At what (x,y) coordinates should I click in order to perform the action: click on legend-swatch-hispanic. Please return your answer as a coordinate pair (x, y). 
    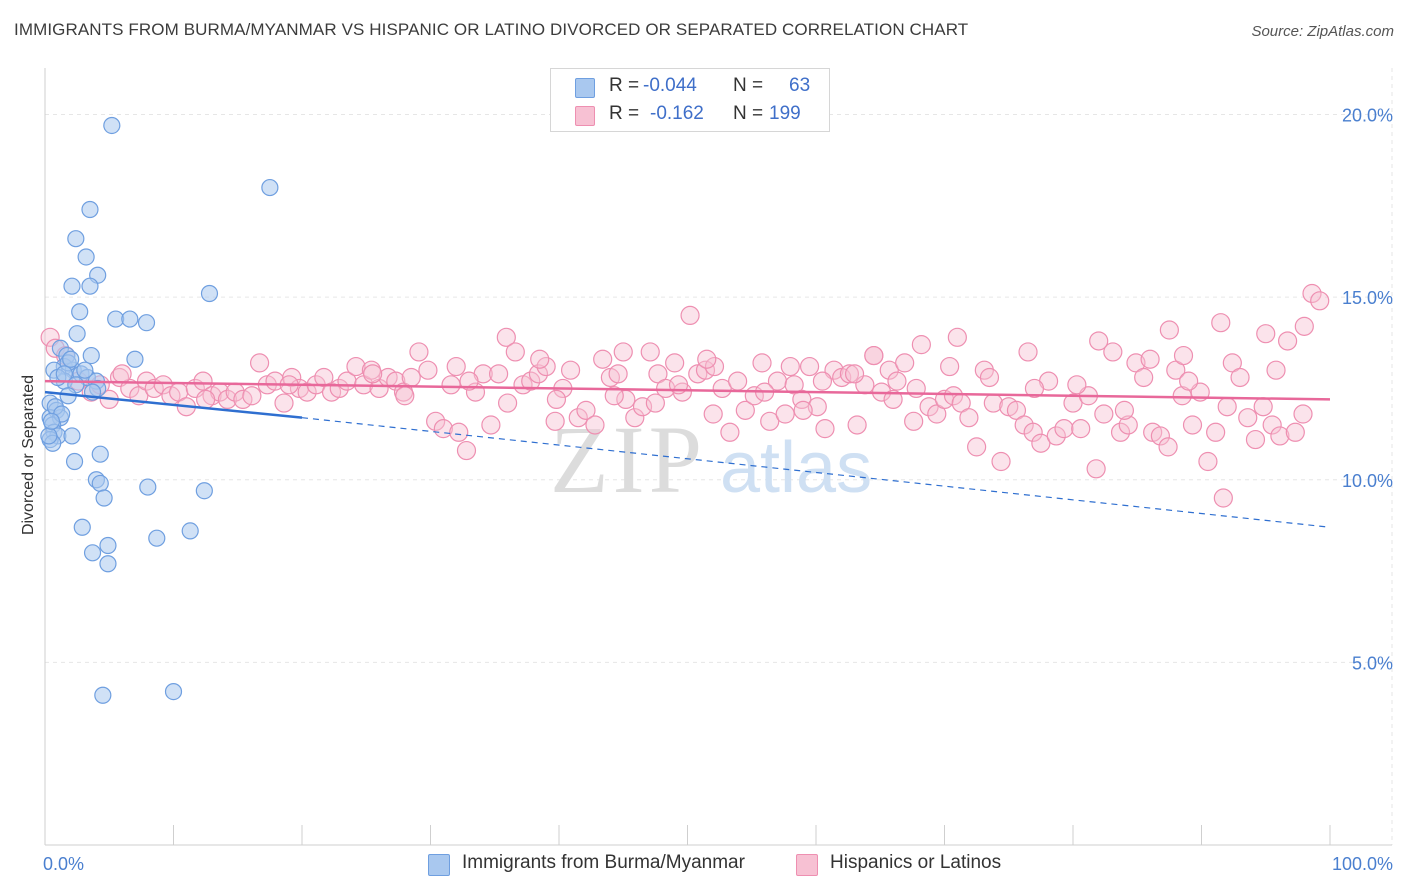
    Looking at the image, I should click on (585, 116).